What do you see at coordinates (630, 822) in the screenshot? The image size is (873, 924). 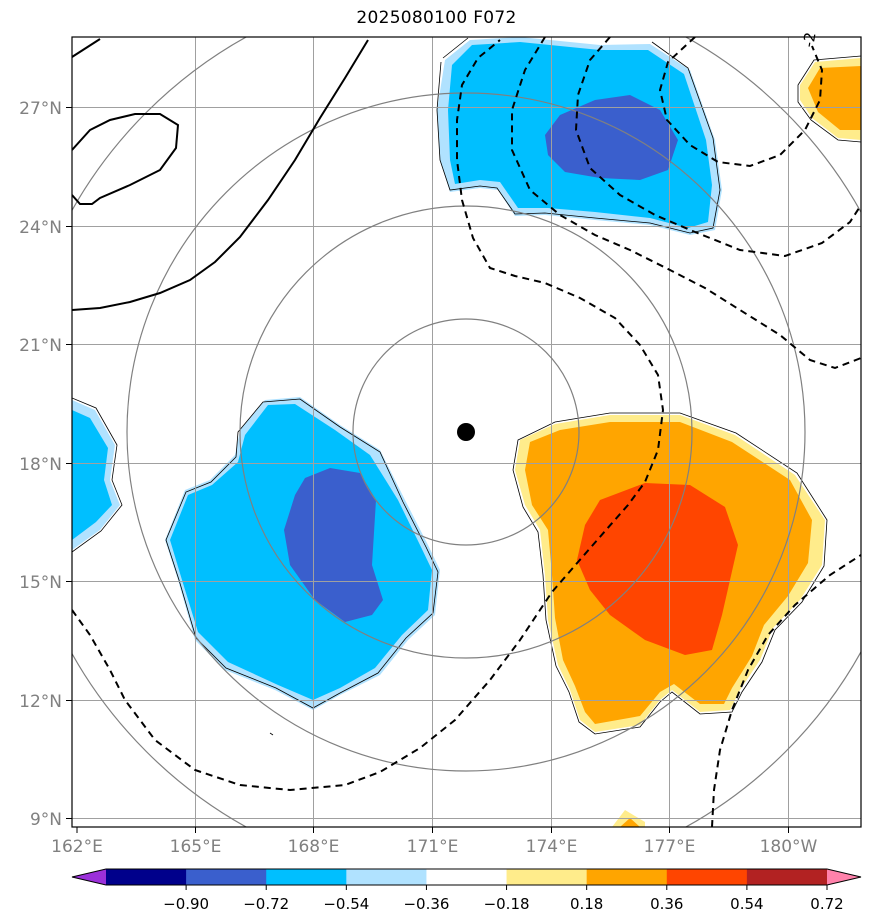 I see `warm-patch-small-core` at bounding box center [630, 822].